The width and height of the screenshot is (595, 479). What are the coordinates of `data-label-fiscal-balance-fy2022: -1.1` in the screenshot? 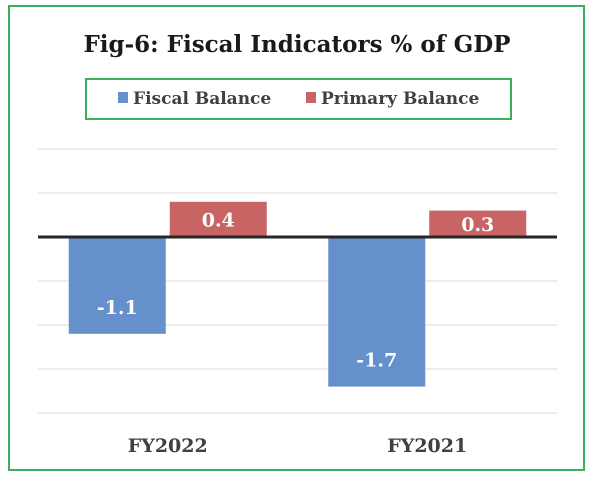 It's located at (117, 308).